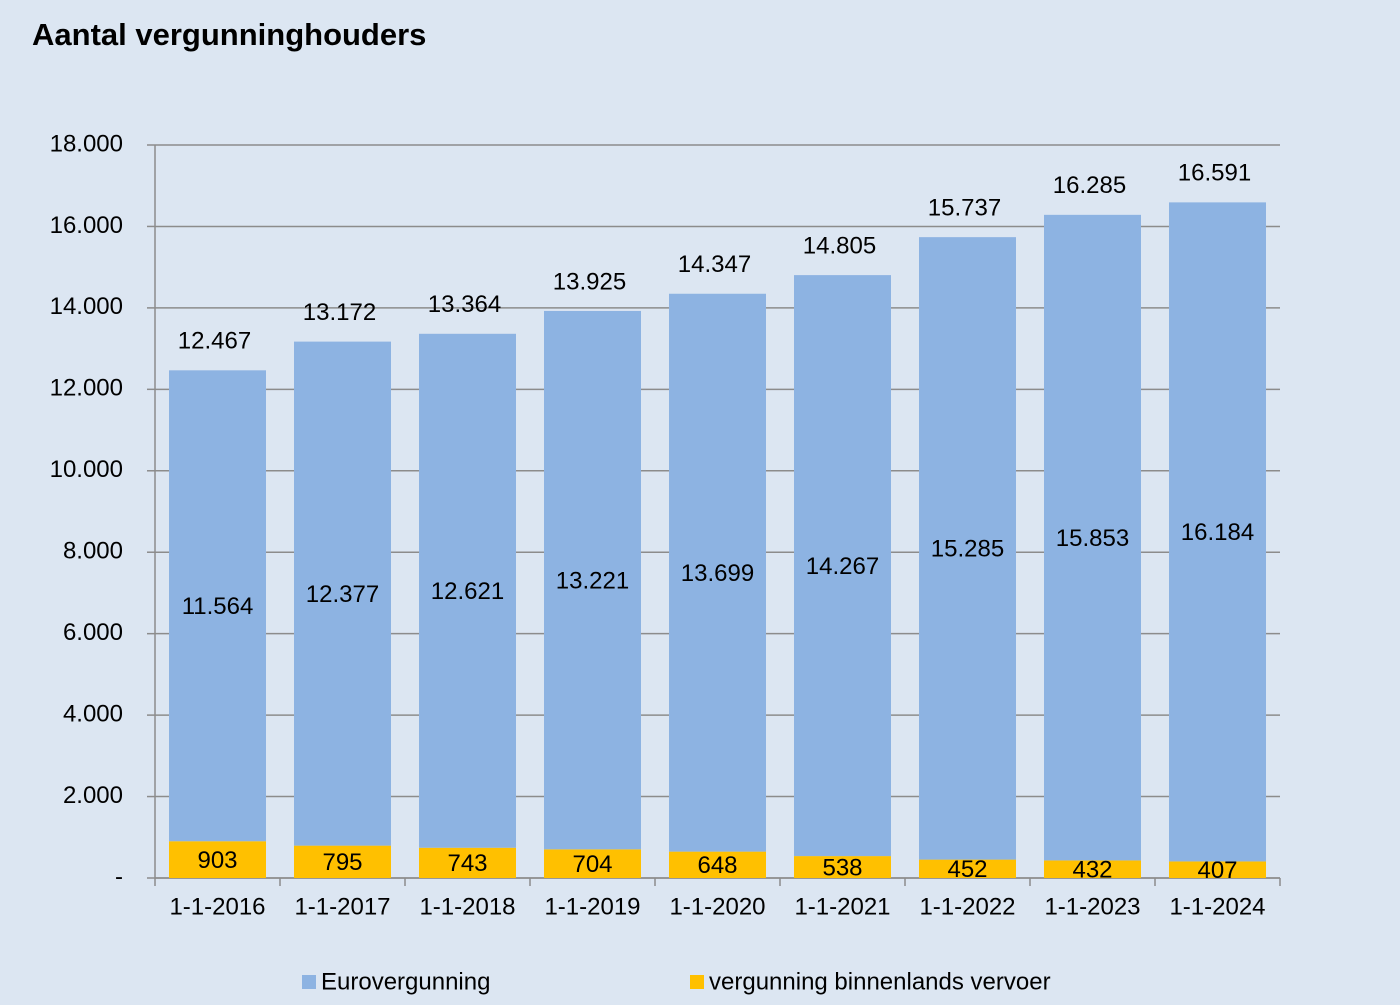  Describe the element at coordinates (964, 207) in the screenshot. I see `total-label: 15.737` at that location.